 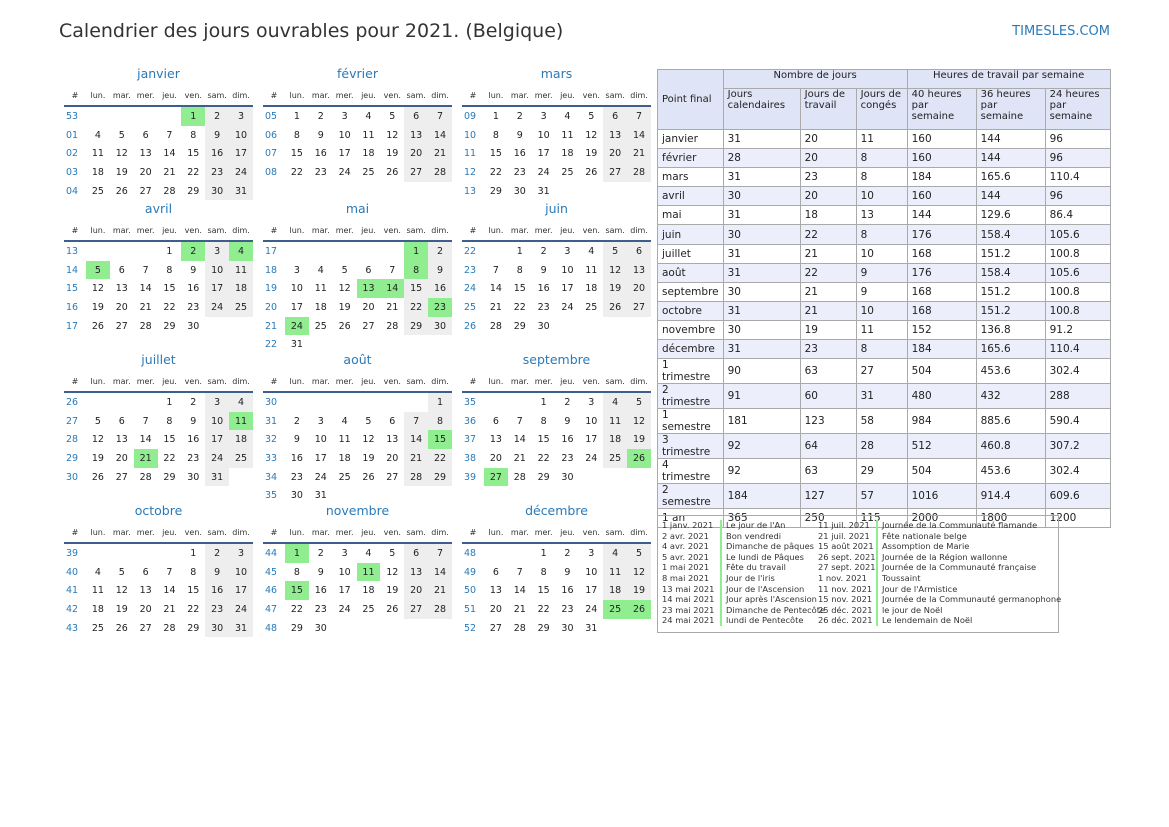 What do you see at coordinates (941, 215) in the screenshot?
I see `table-cell: 144` at bounding box center [941, 215].